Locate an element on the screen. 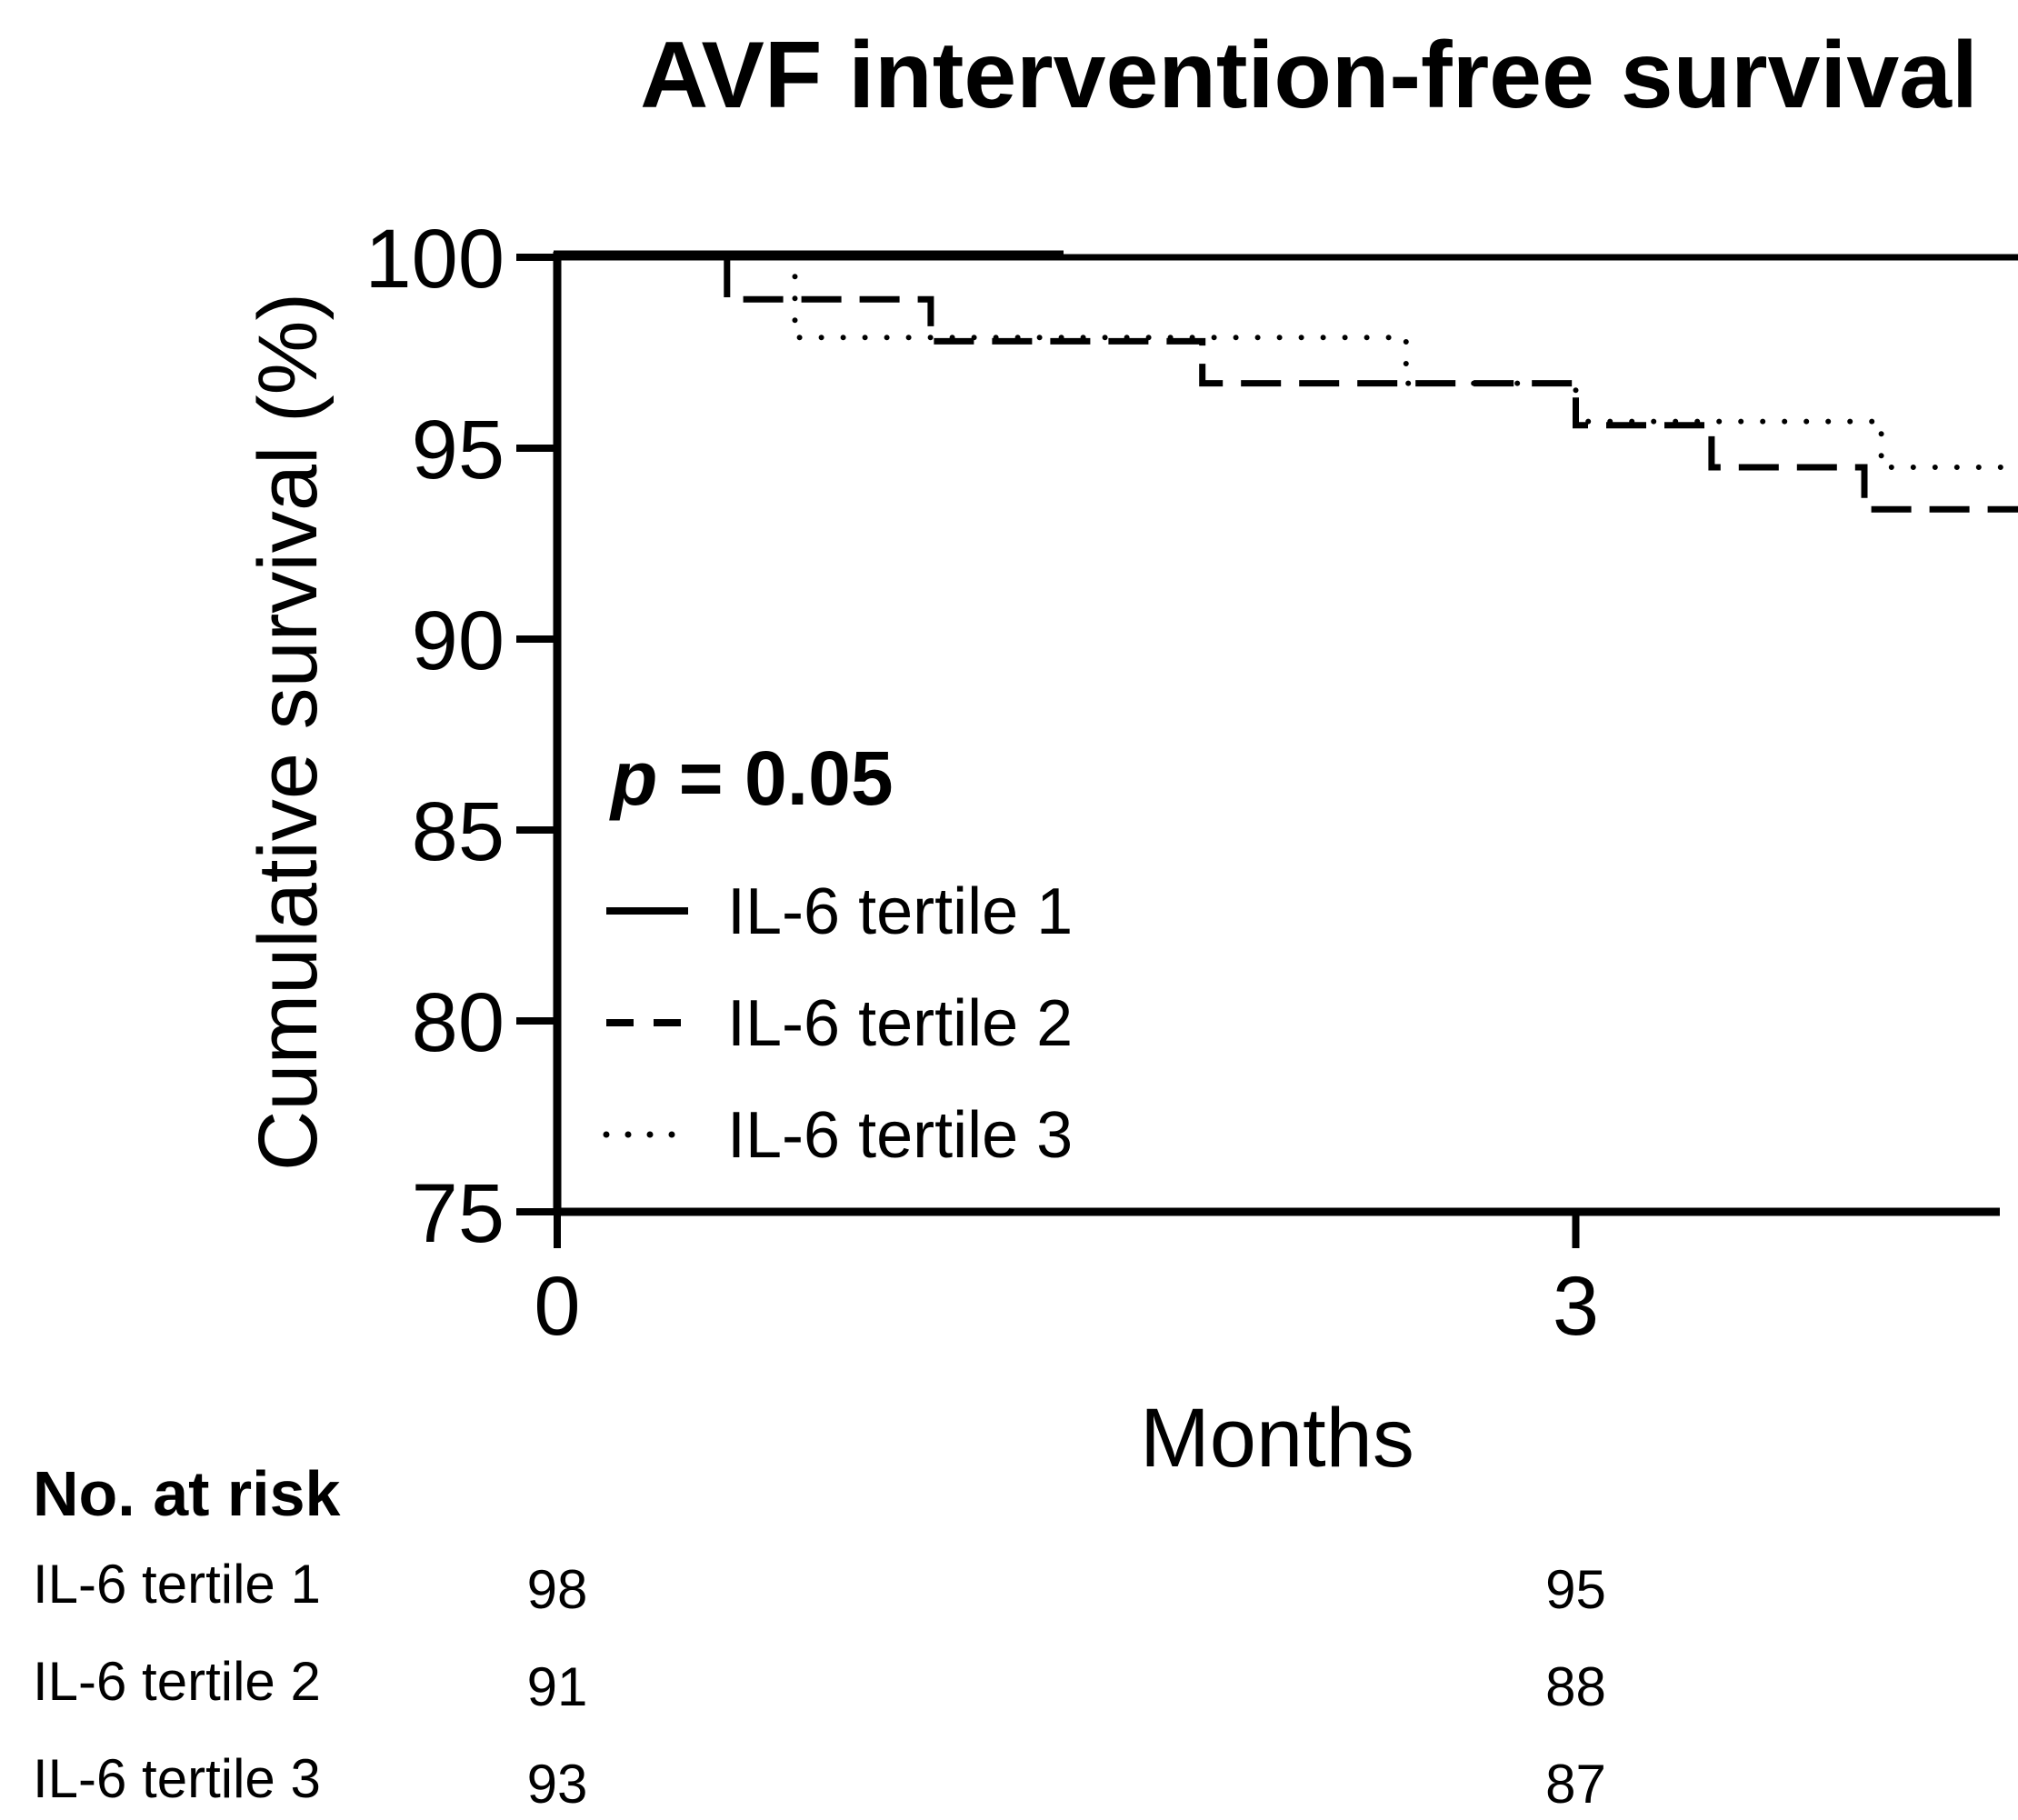  chart-title: AVF intervention-free survival is located at coordinates (1309, 76).